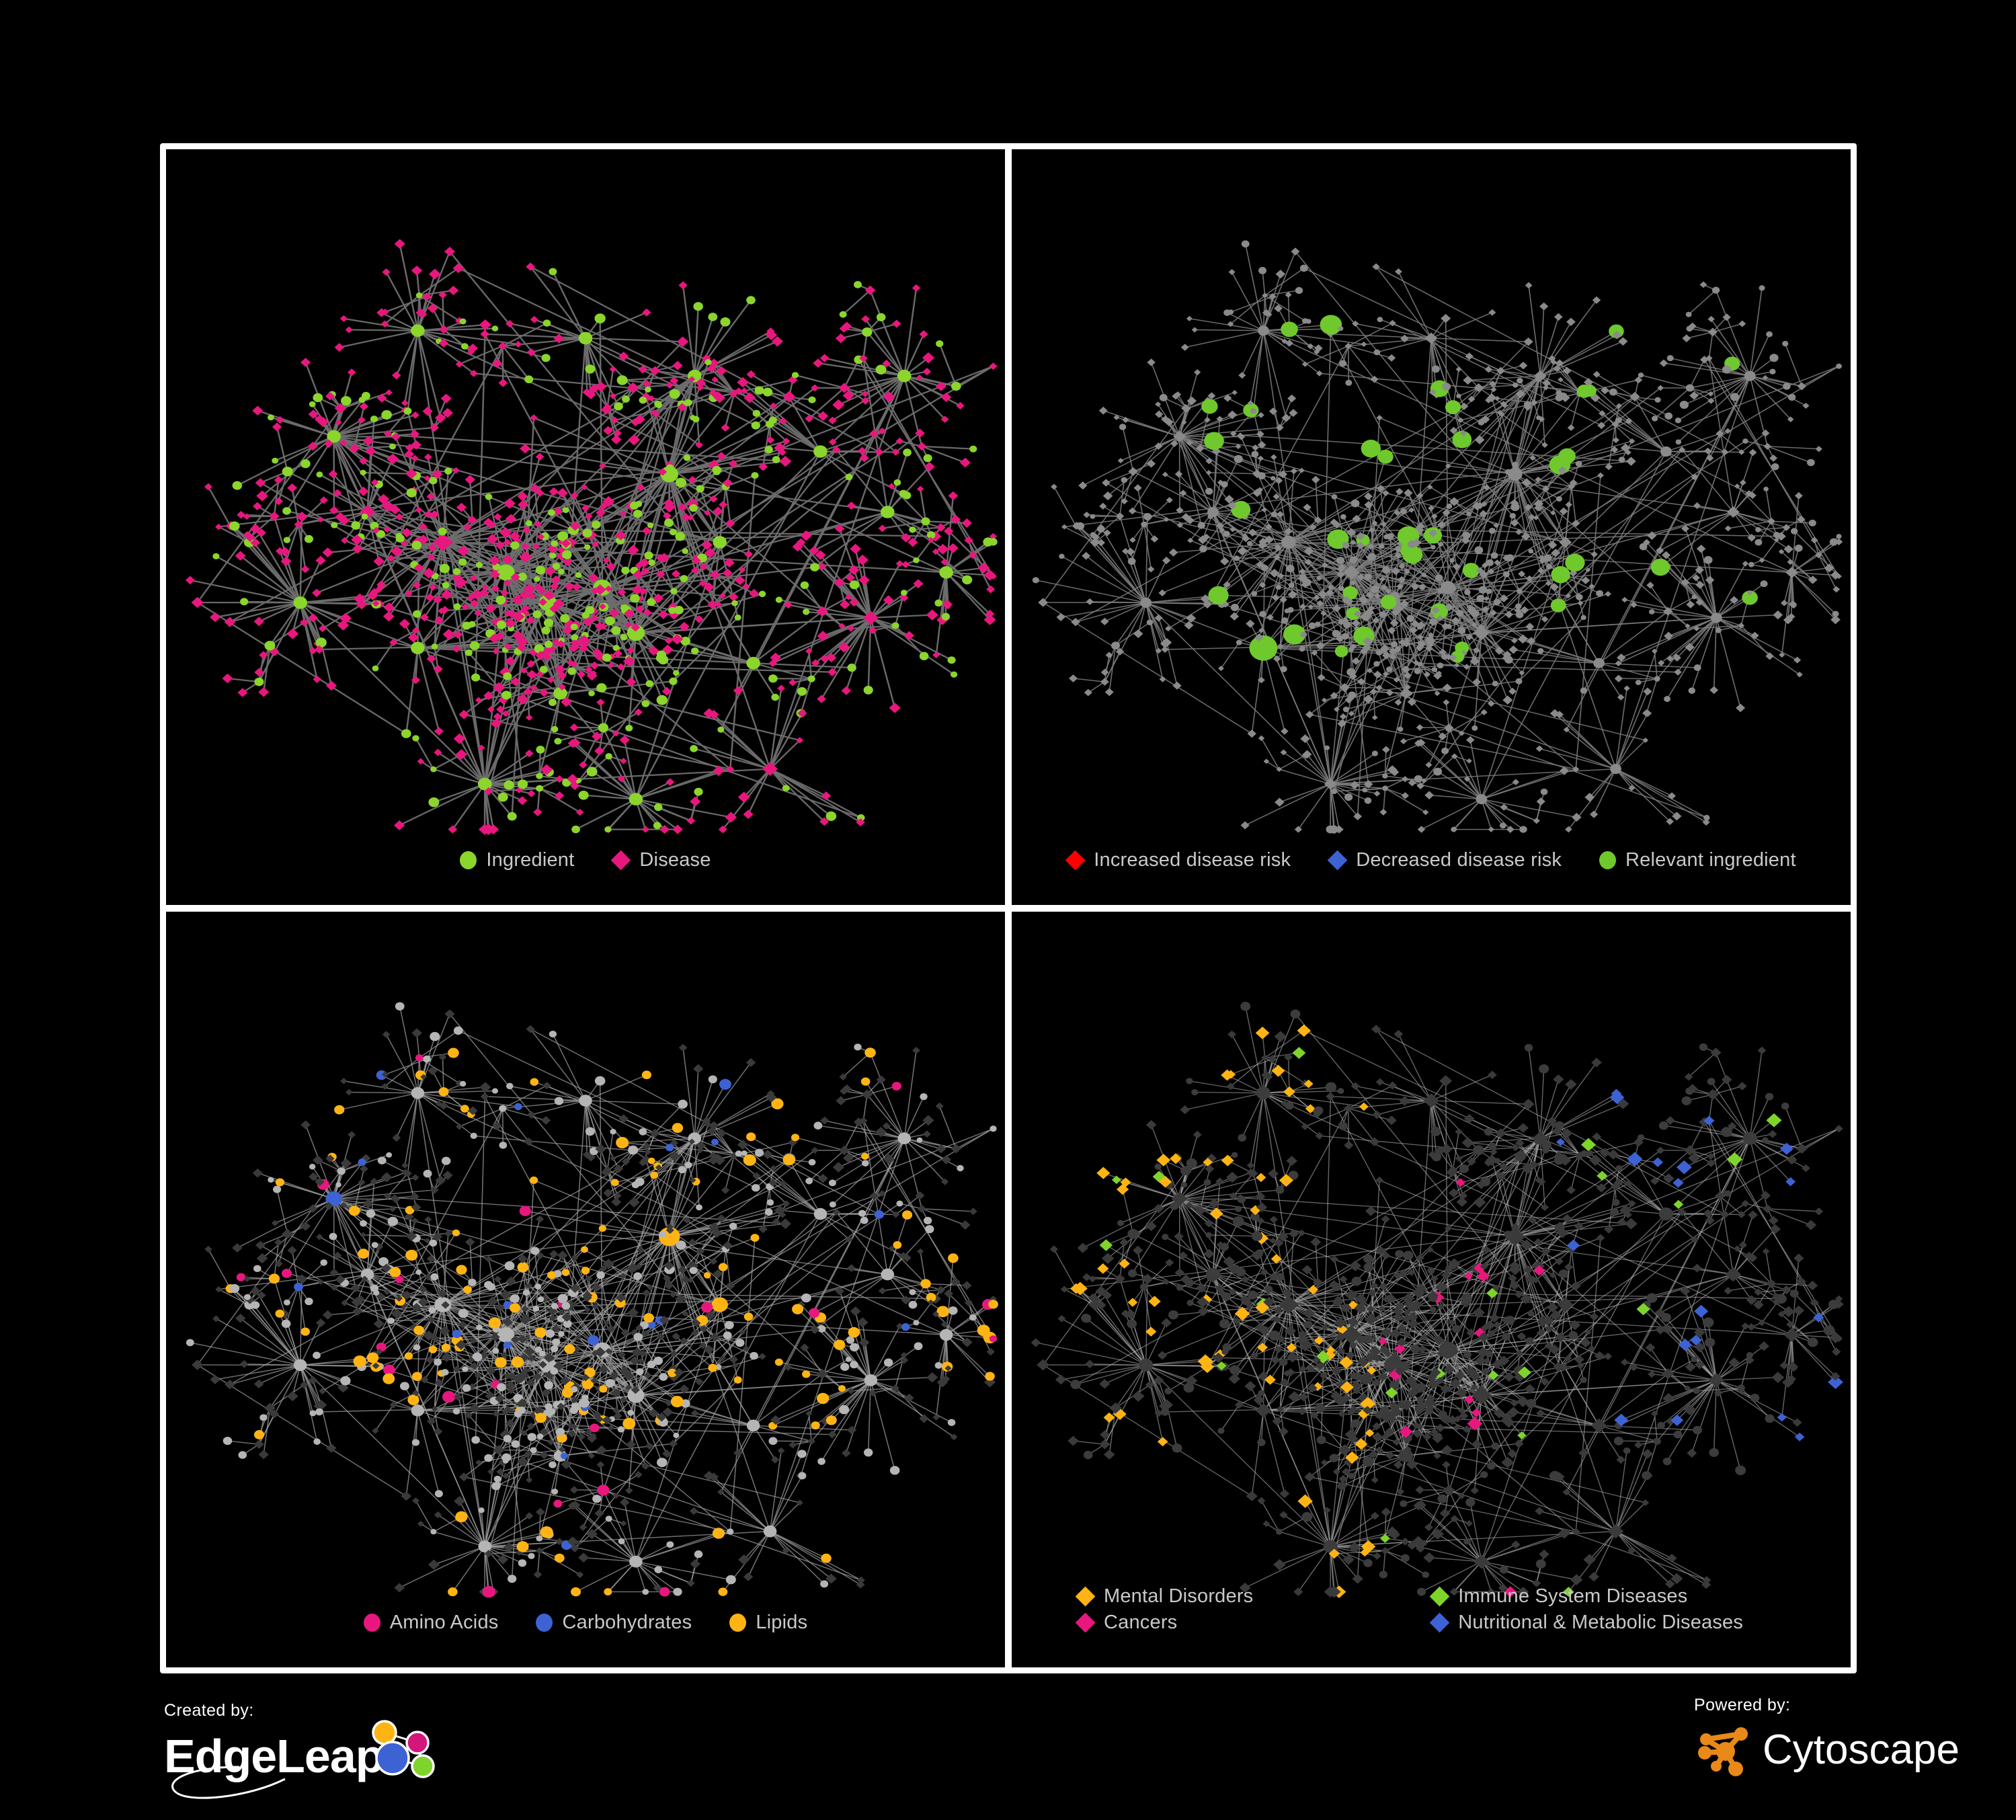 Image resolution: width=2016 pixels, height=1820 pixels. Describe the element at coordinates (627, 1622) in the screenshot. I see `legend-label: Carbohydrates` at that location.